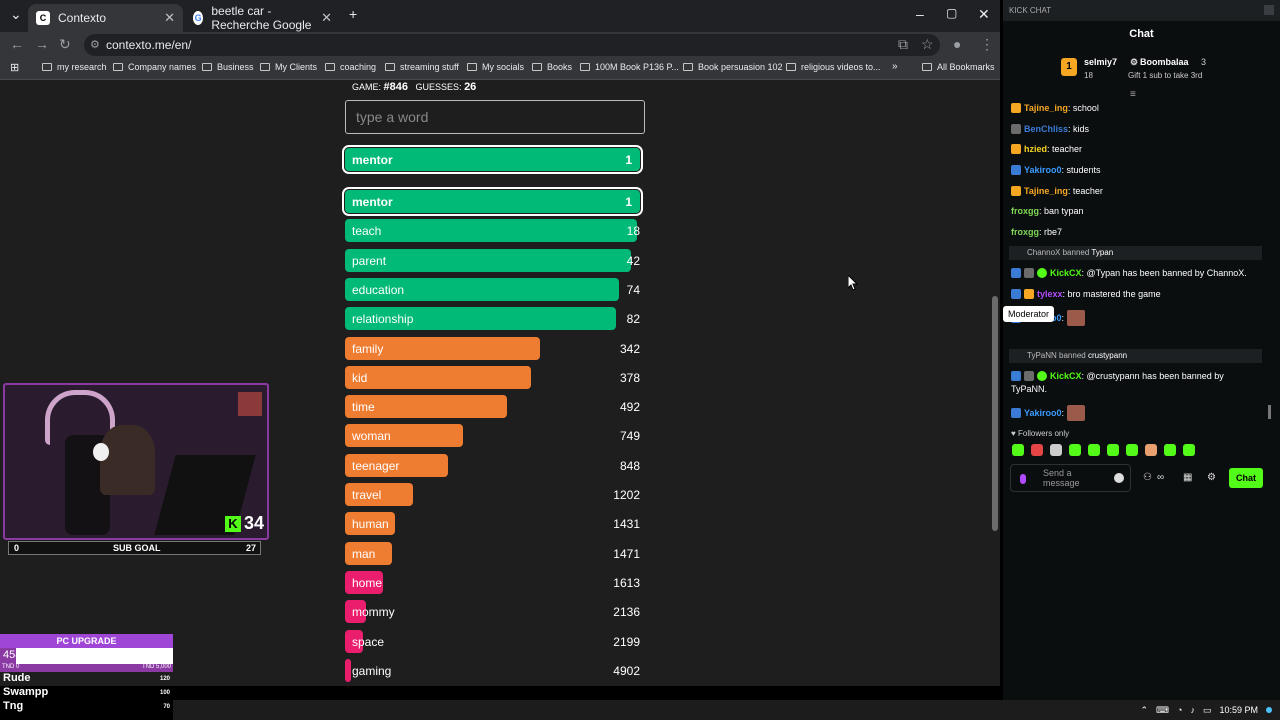 The image size is (1280, 720). Describe the element at coordinates (1070, 478) in the screenshot. I see `chat-input: Send a message` at that location.